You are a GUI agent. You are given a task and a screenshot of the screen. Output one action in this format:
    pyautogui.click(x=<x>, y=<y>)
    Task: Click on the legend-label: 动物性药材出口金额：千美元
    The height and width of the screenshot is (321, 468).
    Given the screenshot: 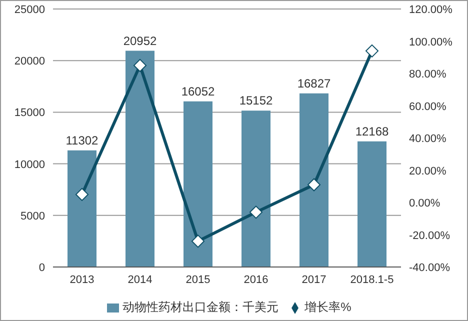 What is the action you would take?
    pyautogui.click(x=200, y=307)
    